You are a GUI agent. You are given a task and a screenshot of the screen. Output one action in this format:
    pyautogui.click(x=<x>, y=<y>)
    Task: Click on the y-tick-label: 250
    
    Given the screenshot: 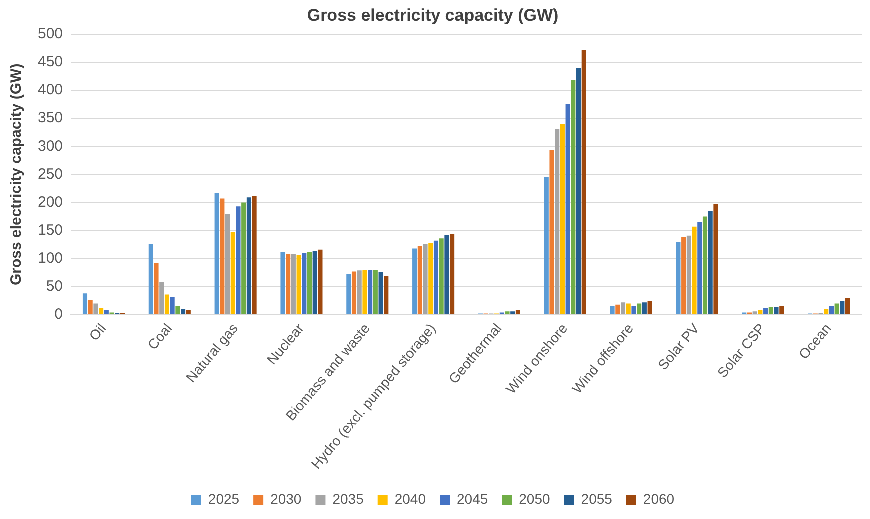 What is the action you would take?
    pyautogui.click(x=51, y=174)
    